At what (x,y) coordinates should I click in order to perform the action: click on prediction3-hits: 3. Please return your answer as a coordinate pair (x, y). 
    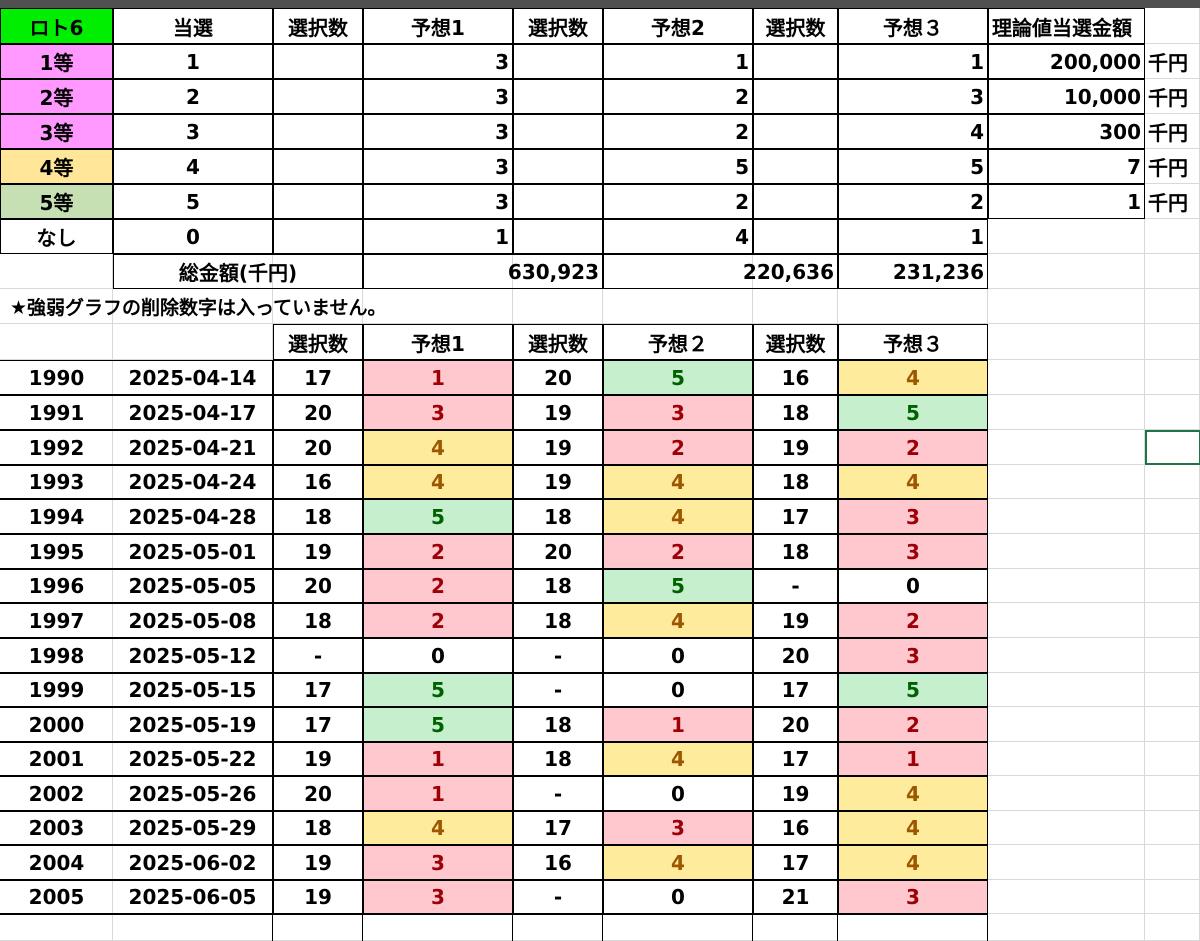
    Looking at the image, I should click on (913, 96).